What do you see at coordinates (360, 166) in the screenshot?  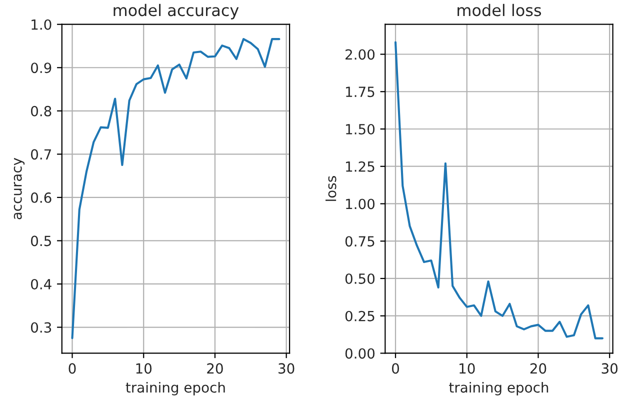 I see `y-tick-label: 1.25` at bounding box center [360, 166].